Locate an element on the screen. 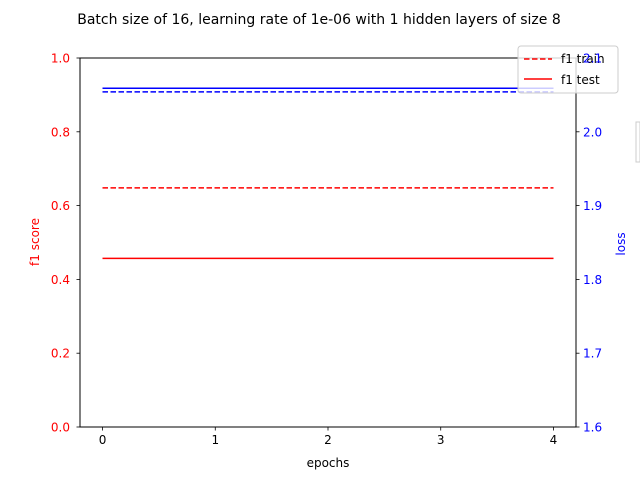 This screenshot has width=640, height=480. x-tick-label: 4 is located at coordinates (554, 440).